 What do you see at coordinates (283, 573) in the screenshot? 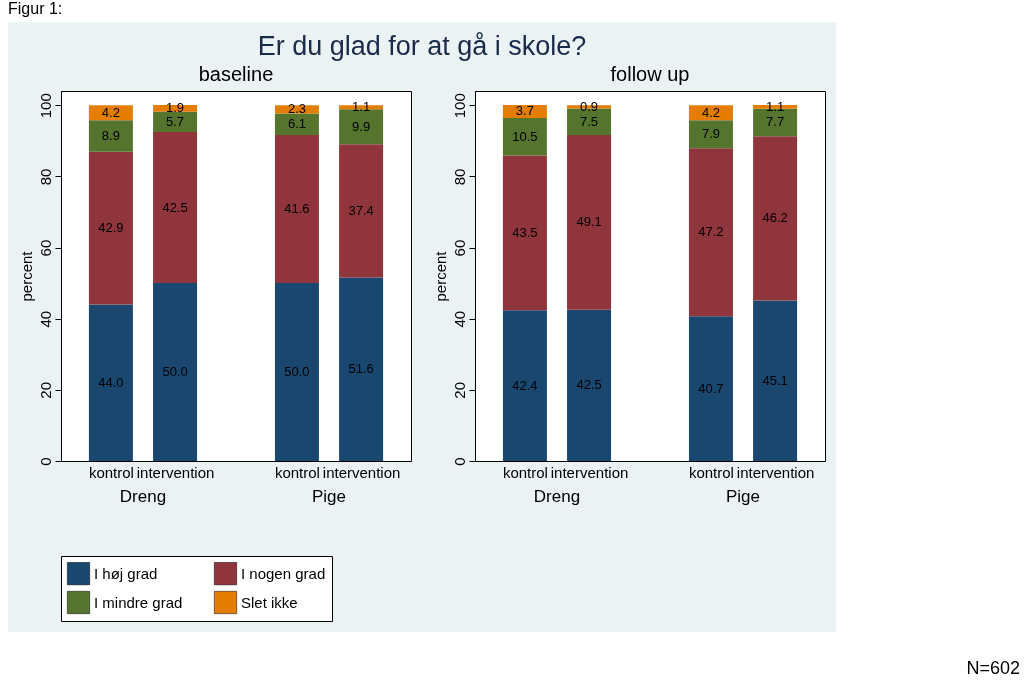
I see `legend-label: I nogen grad` at bounding box center [283, 573].